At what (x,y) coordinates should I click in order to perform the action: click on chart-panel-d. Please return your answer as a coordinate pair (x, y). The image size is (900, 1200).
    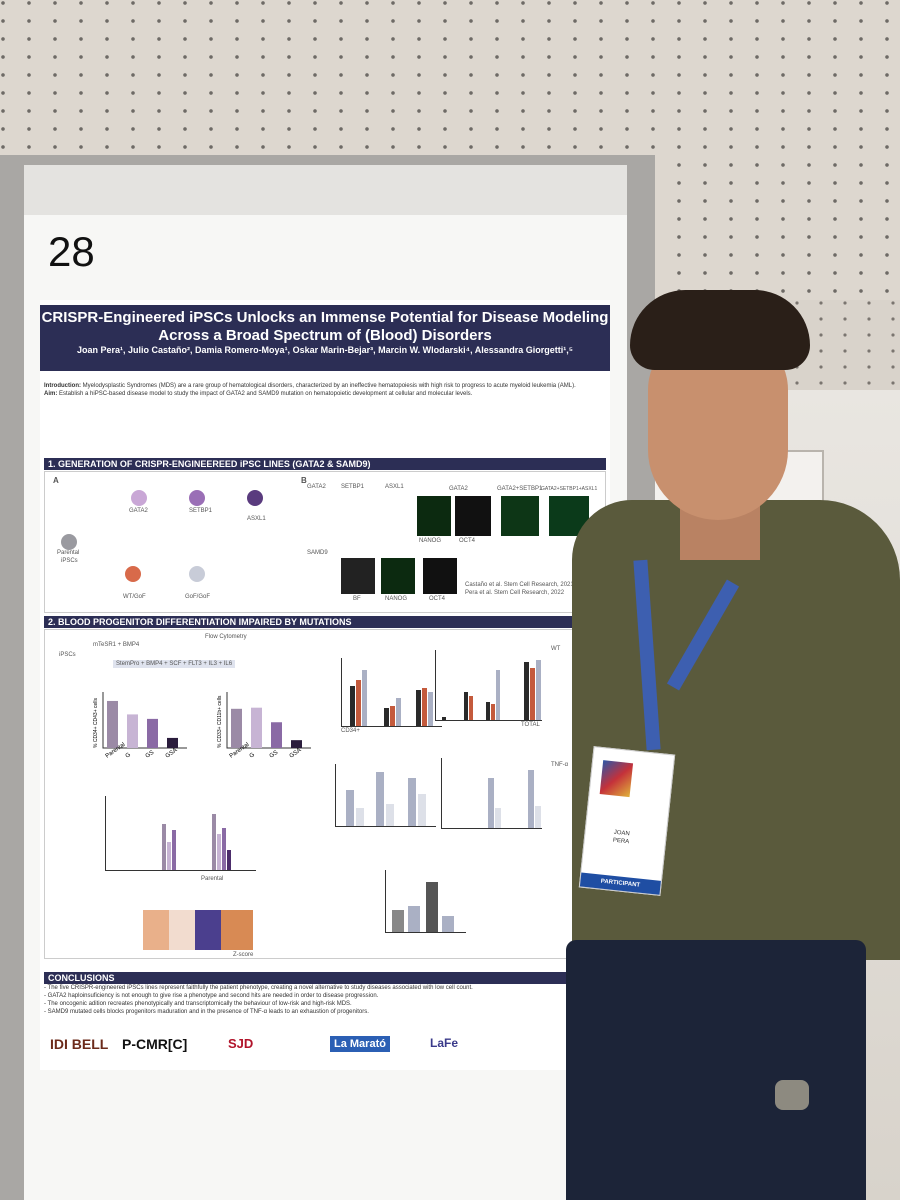
    Looking at the image, I should click on (180, 833).